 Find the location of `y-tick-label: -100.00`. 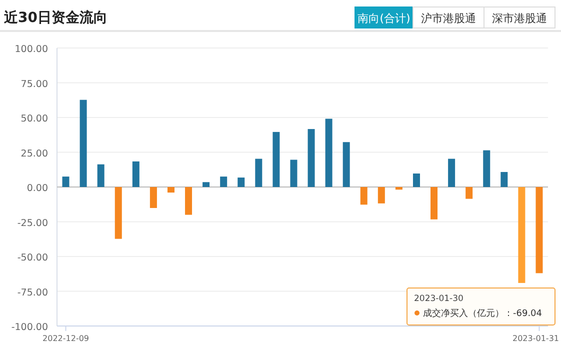

y-tick-label: -100.00 is located at coordinates (29, 327).